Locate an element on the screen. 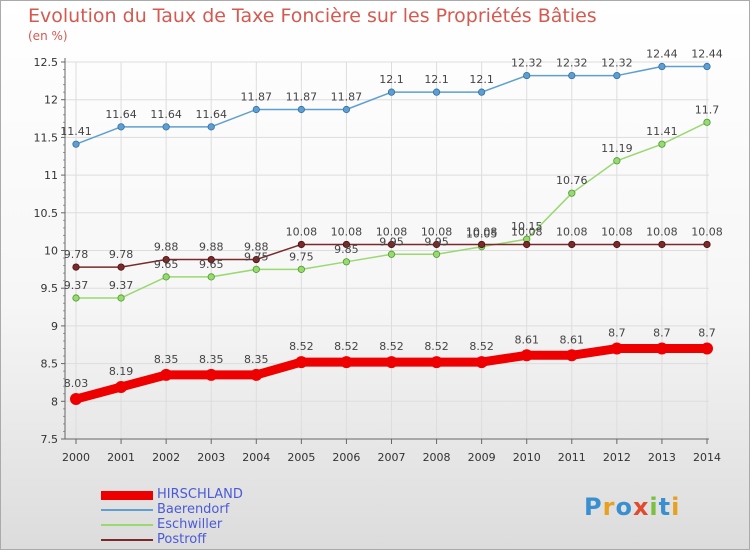 The width and height of the screenshot is (750, 550). y-tick-label: 11 is located at coordinates (51, 175).